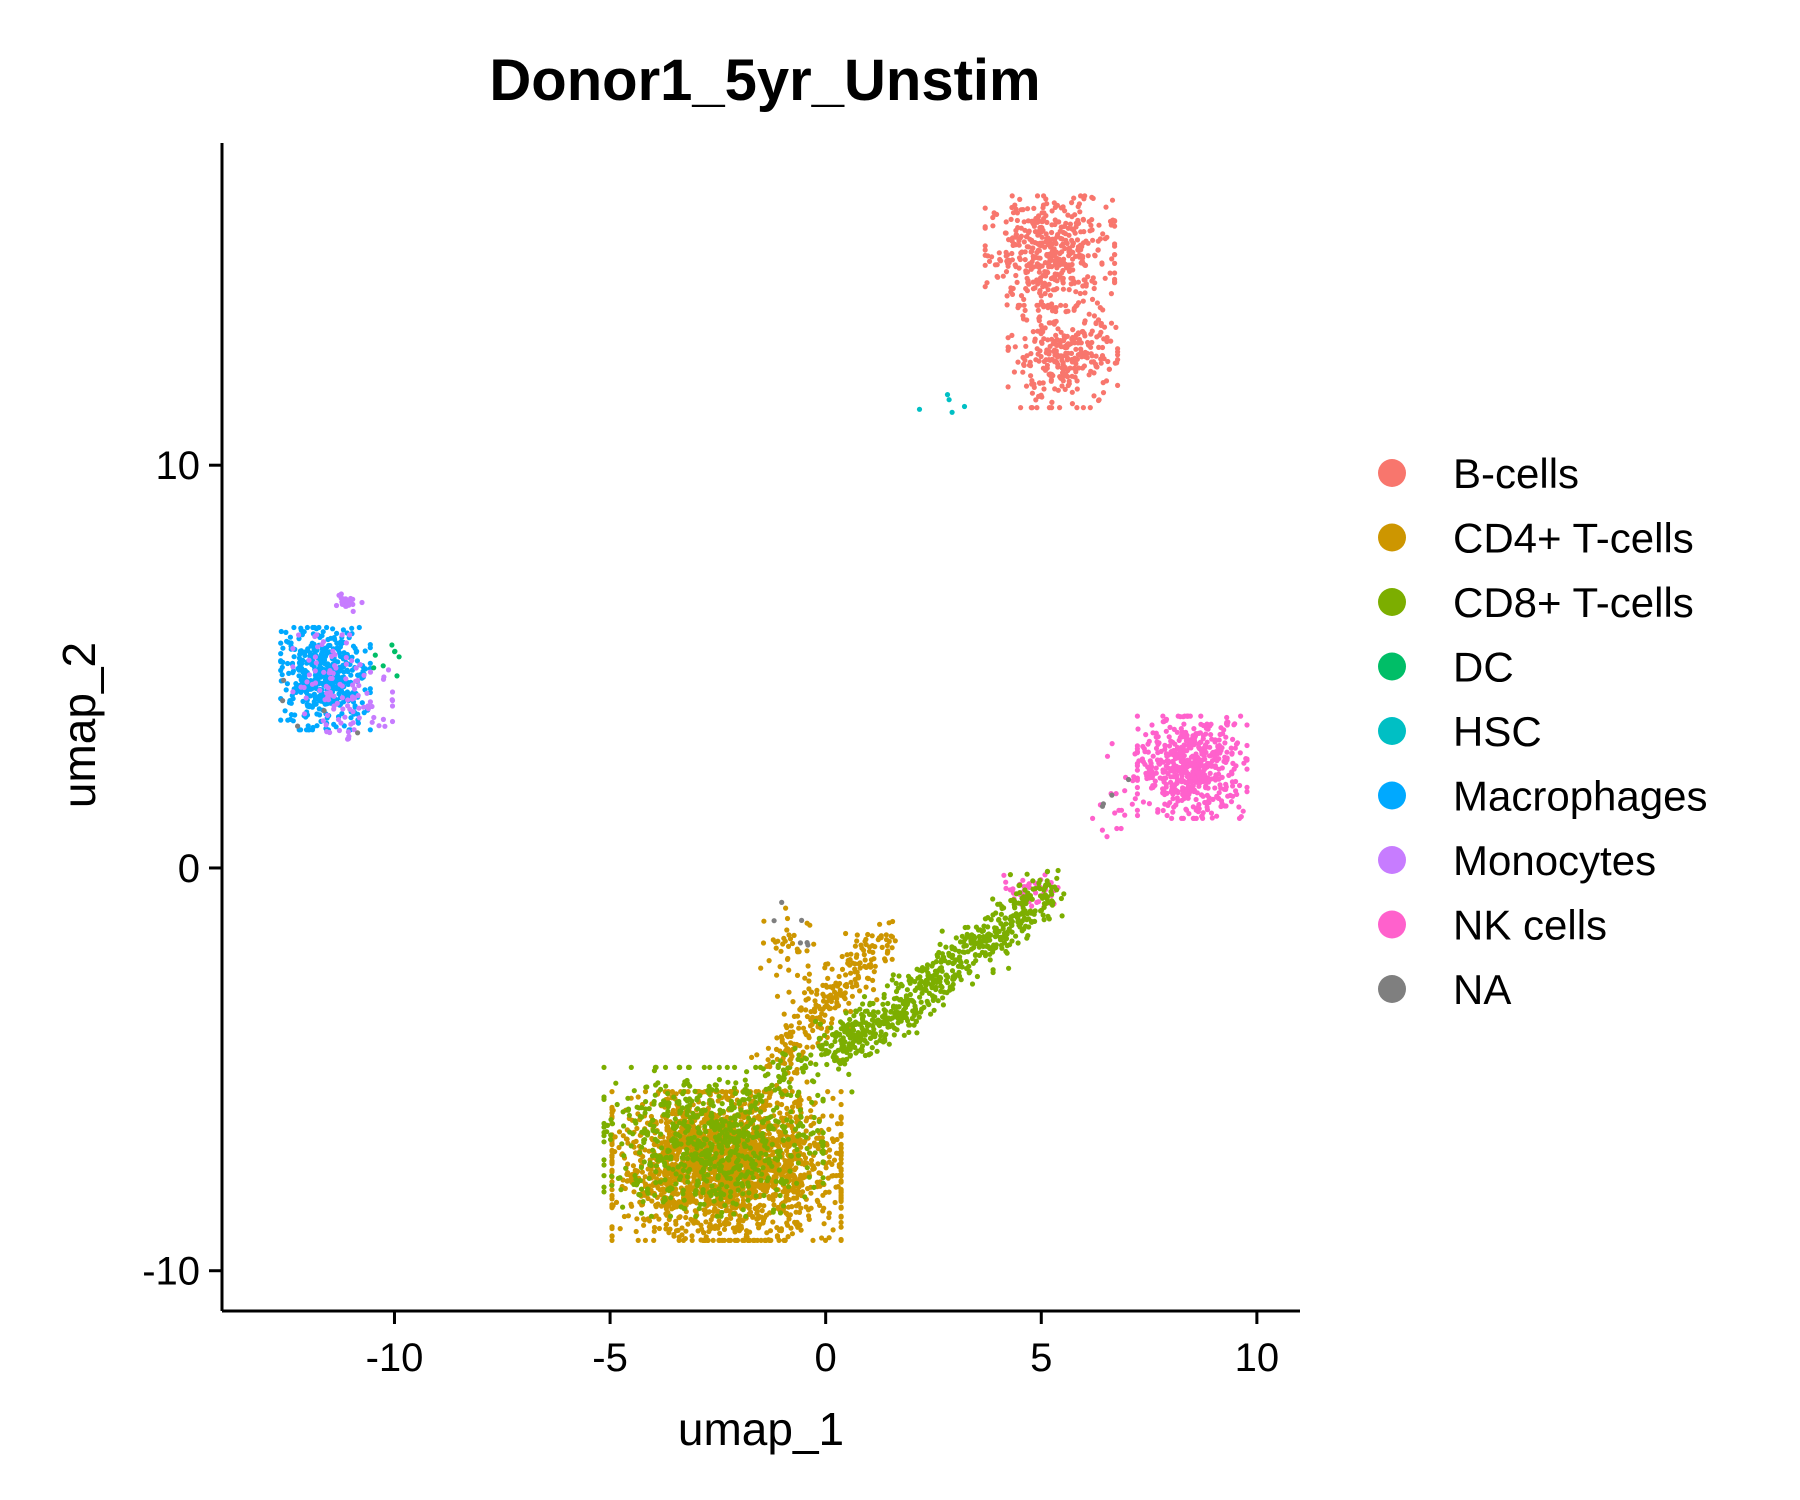 The width and height of the screenshot is (1800, 1500). I want to click on point-dc, so click(374, 668).